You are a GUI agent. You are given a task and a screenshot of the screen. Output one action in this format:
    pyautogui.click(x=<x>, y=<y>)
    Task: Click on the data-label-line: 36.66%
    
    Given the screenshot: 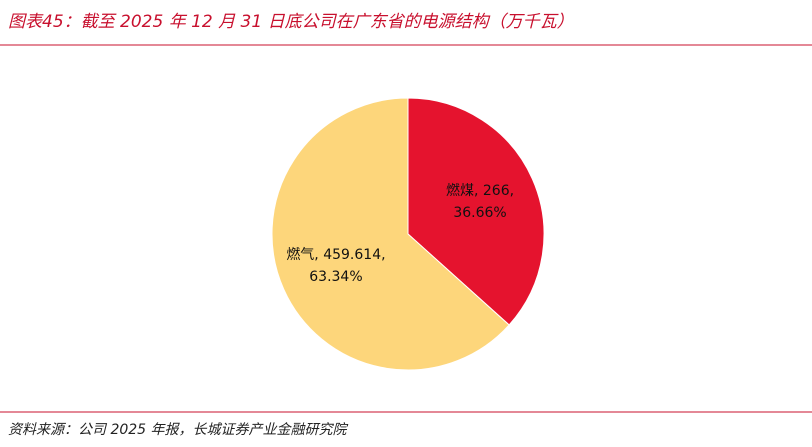 What is the action you would take?
    pyautogui.click(x=479, y=213)
    